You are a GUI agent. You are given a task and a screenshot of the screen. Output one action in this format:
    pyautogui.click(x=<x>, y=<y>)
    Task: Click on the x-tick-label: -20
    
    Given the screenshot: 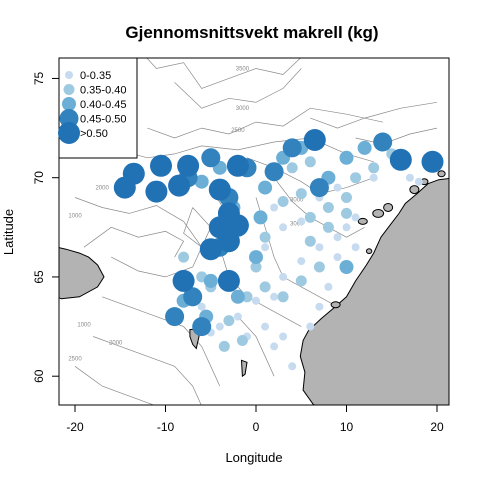 What is the action you would take?
    pyautogui.click(x=75, y=427)
    